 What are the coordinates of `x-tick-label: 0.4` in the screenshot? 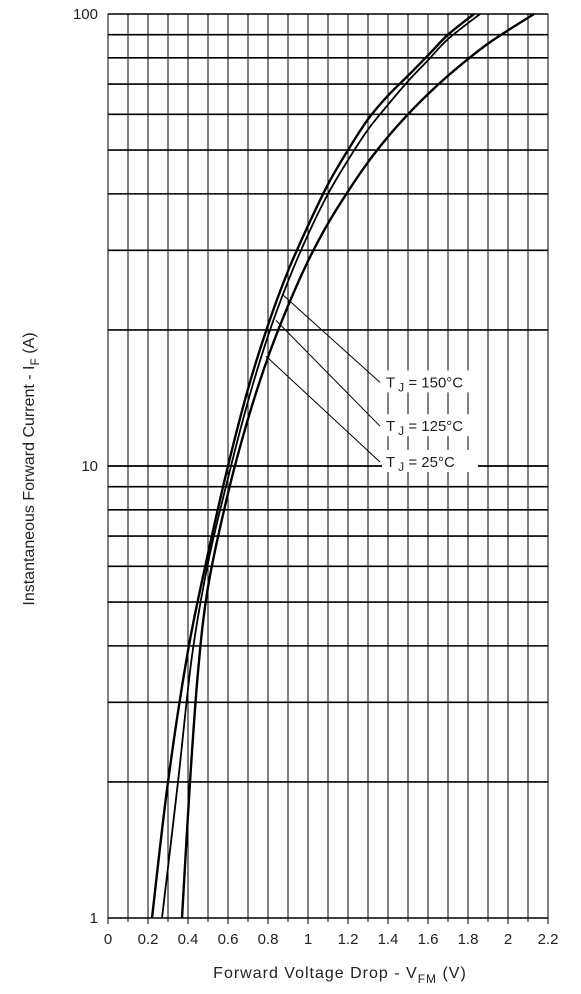 It's located at (188, 939).